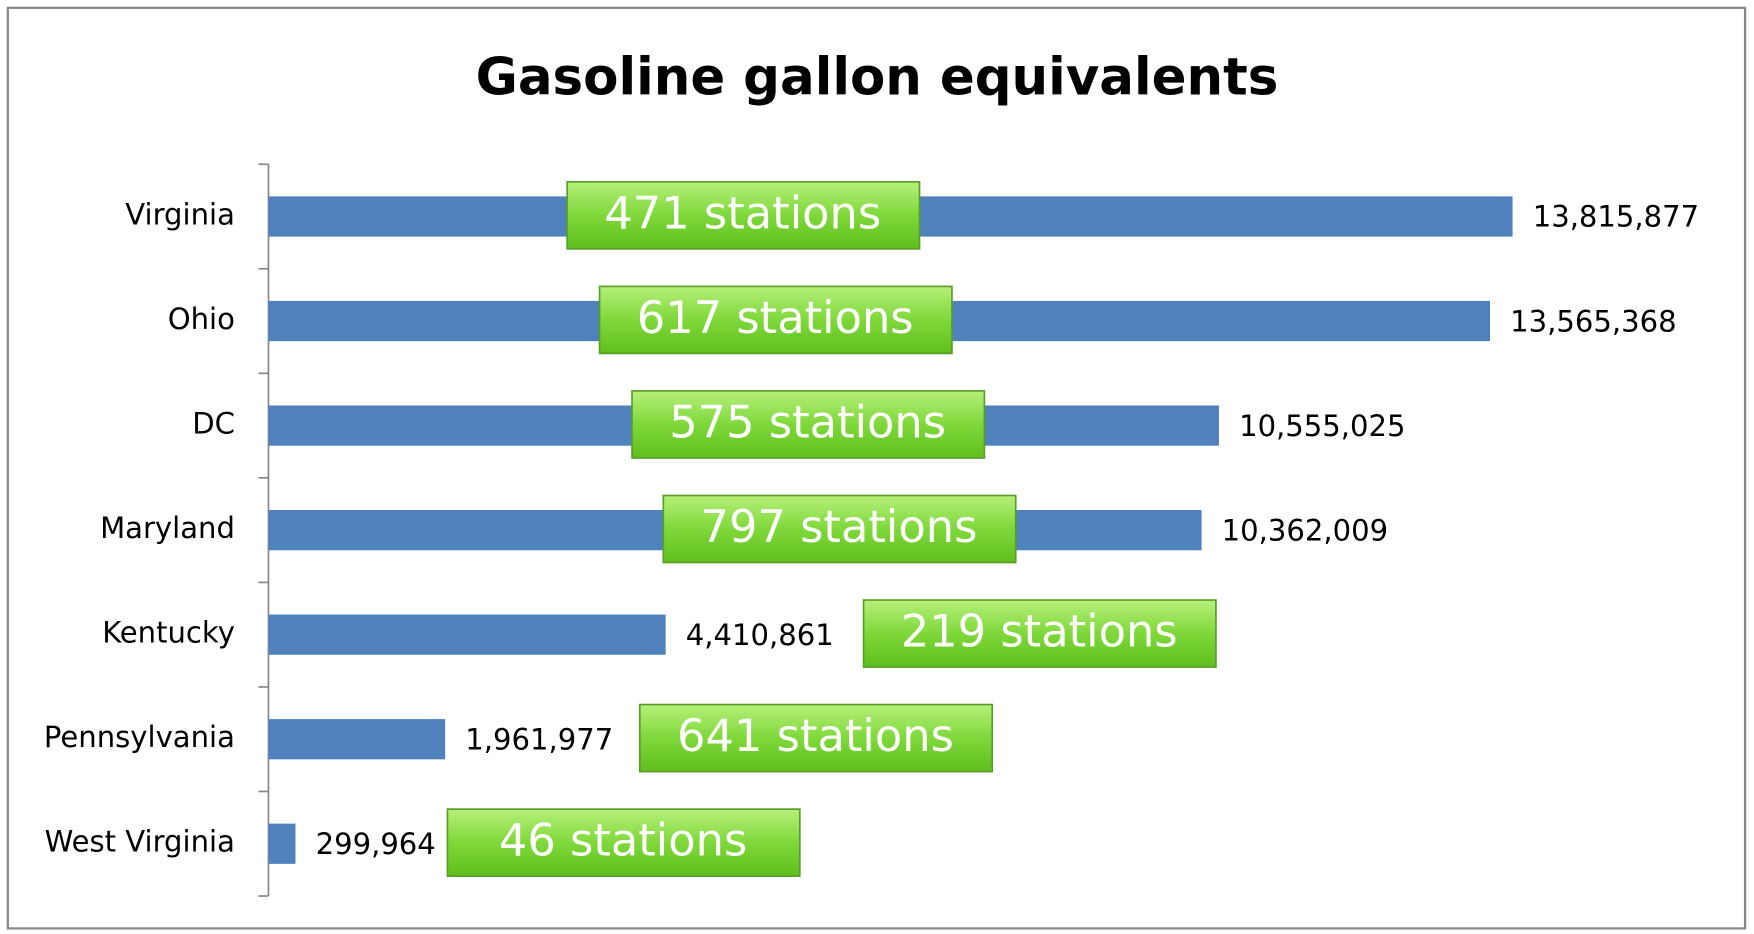  Describe the element at coordinates (1616, 217) in the screenshot. I see `value-label: 13,815,877` at that location.